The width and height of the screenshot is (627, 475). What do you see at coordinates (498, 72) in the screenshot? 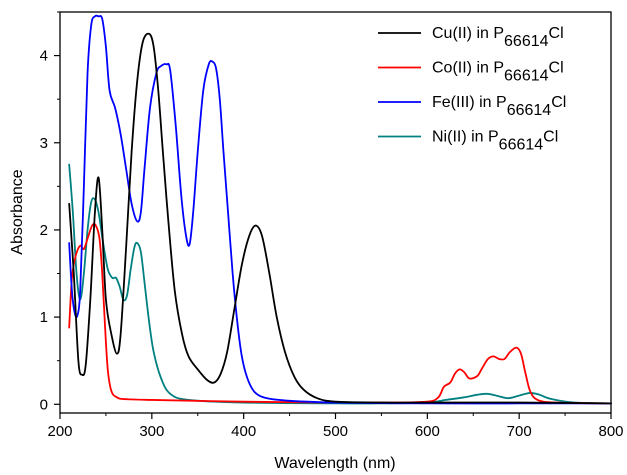
I see `legend-label: Co(II) in P66614Cl` at bounding box center [498, 72].